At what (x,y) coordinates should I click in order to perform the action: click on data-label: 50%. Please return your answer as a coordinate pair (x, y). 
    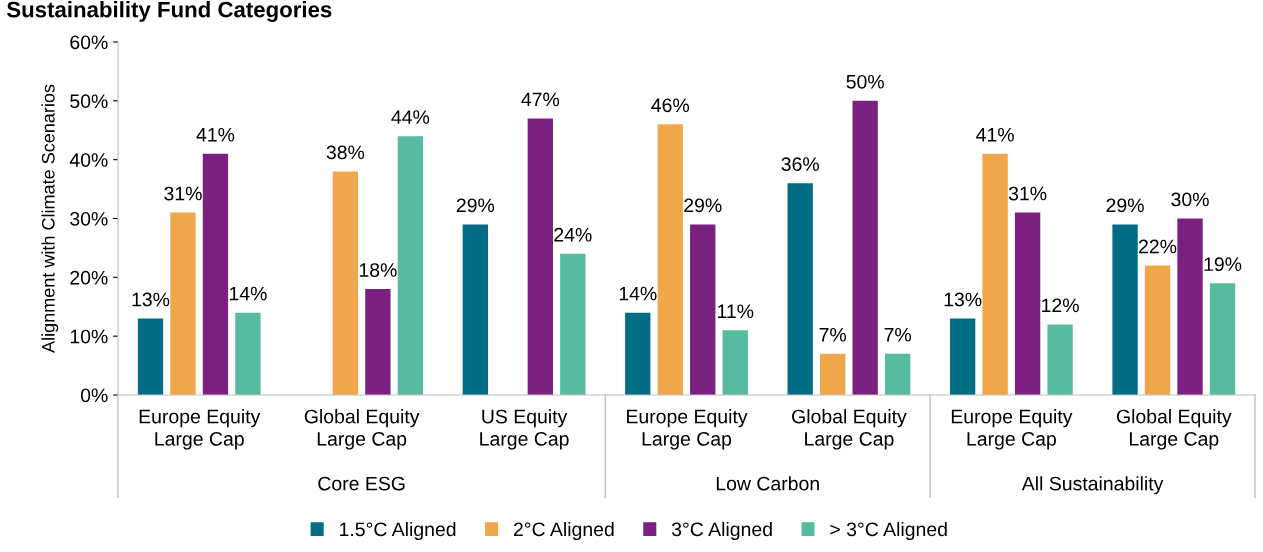
    Looking at the image, I should click on (865, 81).